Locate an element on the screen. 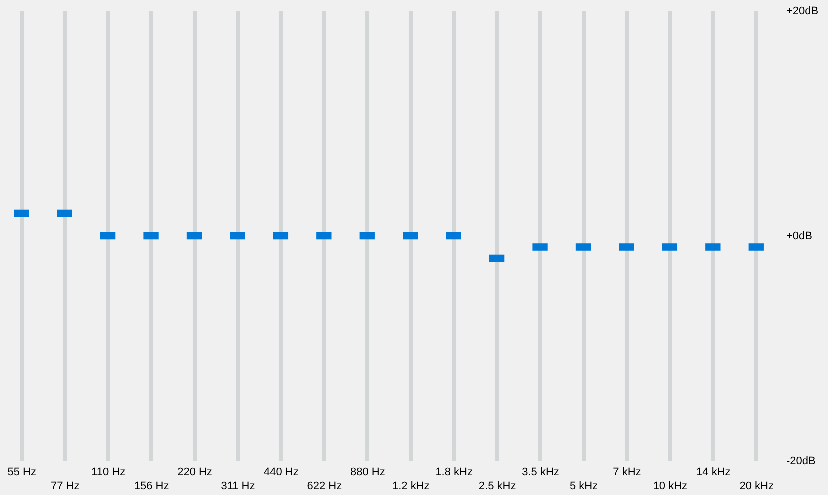 Image resolution: width=828 pixels, height=495 pixels. x-tick-label: 5 kHz is located at coordinates (584, 486).